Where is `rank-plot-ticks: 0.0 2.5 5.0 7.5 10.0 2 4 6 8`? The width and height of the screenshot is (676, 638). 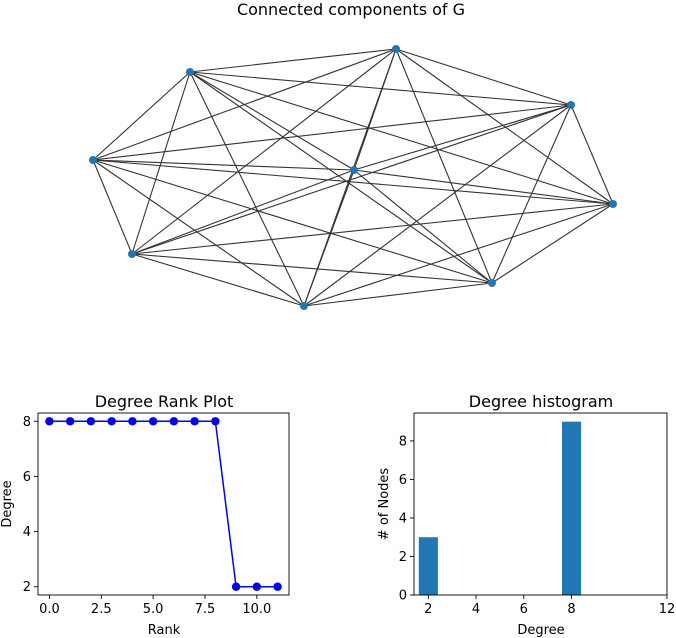 rank-plot-ticks: 0.0 2.5 5.0 7.5 10.0 2 4 6 8 is located at coordinates (147, 516).